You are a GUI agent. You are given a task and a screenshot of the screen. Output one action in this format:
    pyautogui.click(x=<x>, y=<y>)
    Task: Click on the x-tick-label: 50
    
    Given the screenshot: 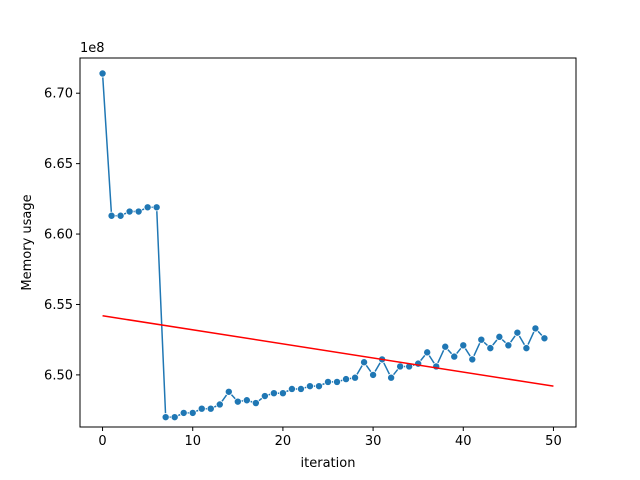 What is the action you would take?
    pyautogui.click(x=553, y=441)
    